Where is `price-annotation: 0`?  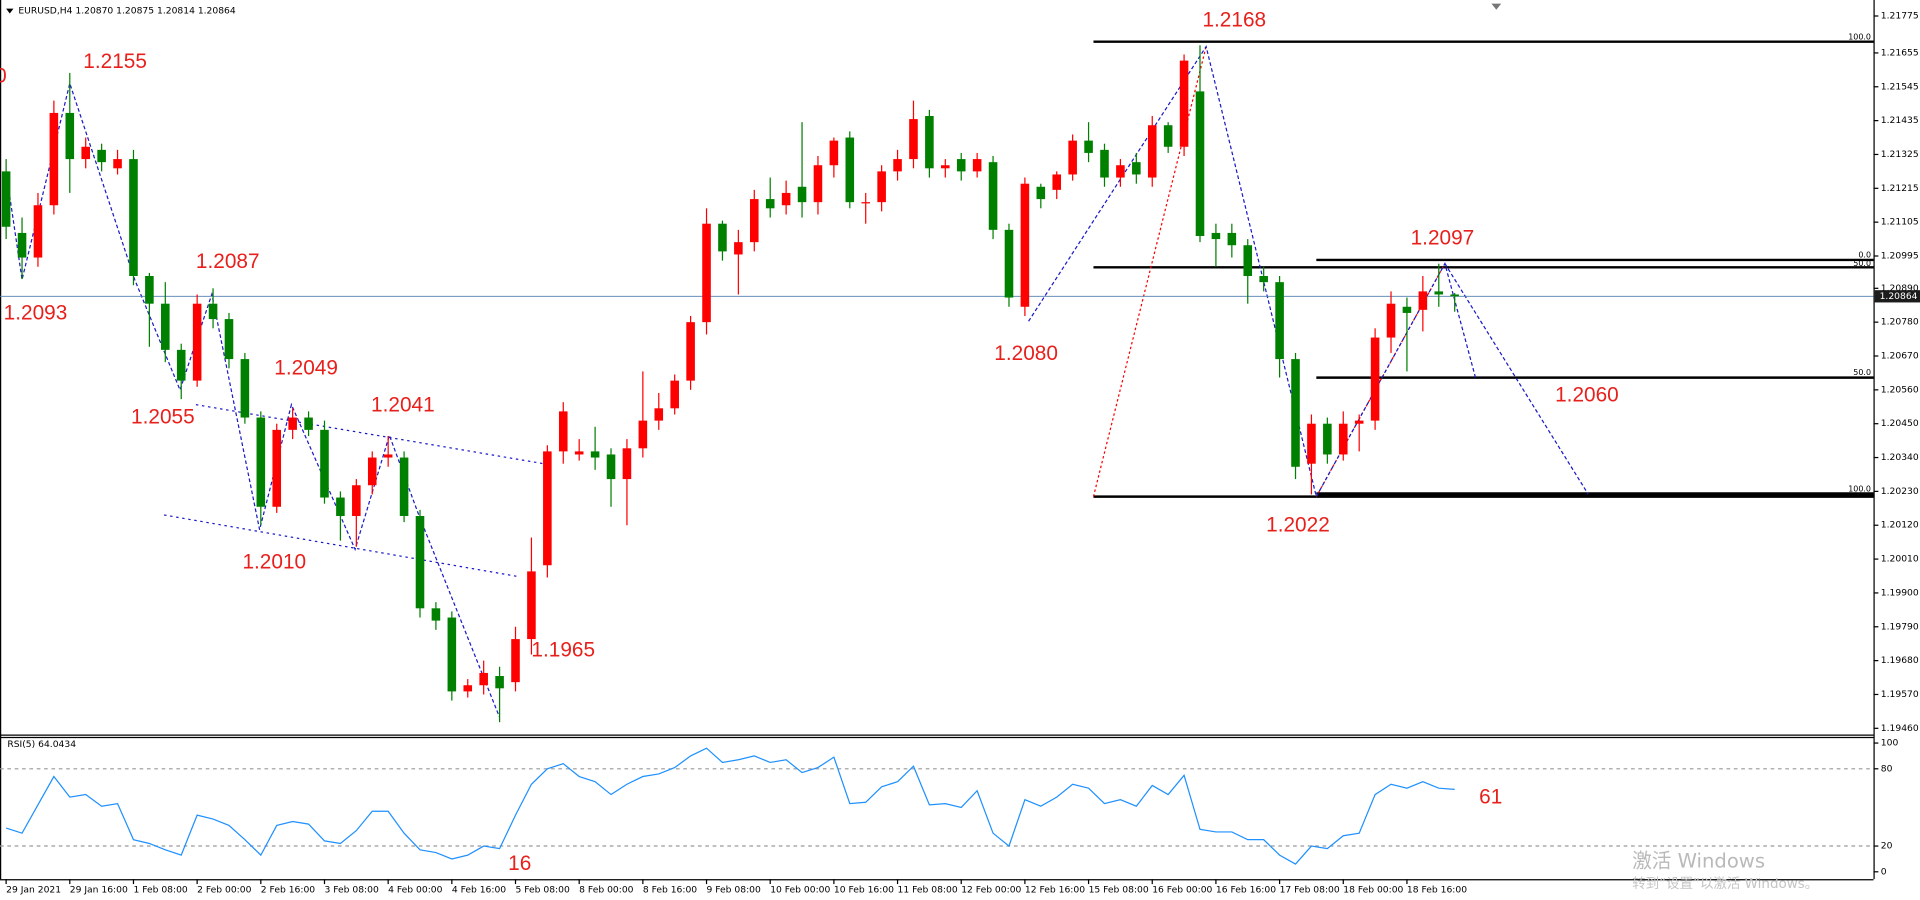 price-annotation: 0 is located at coordinates (3, 76).